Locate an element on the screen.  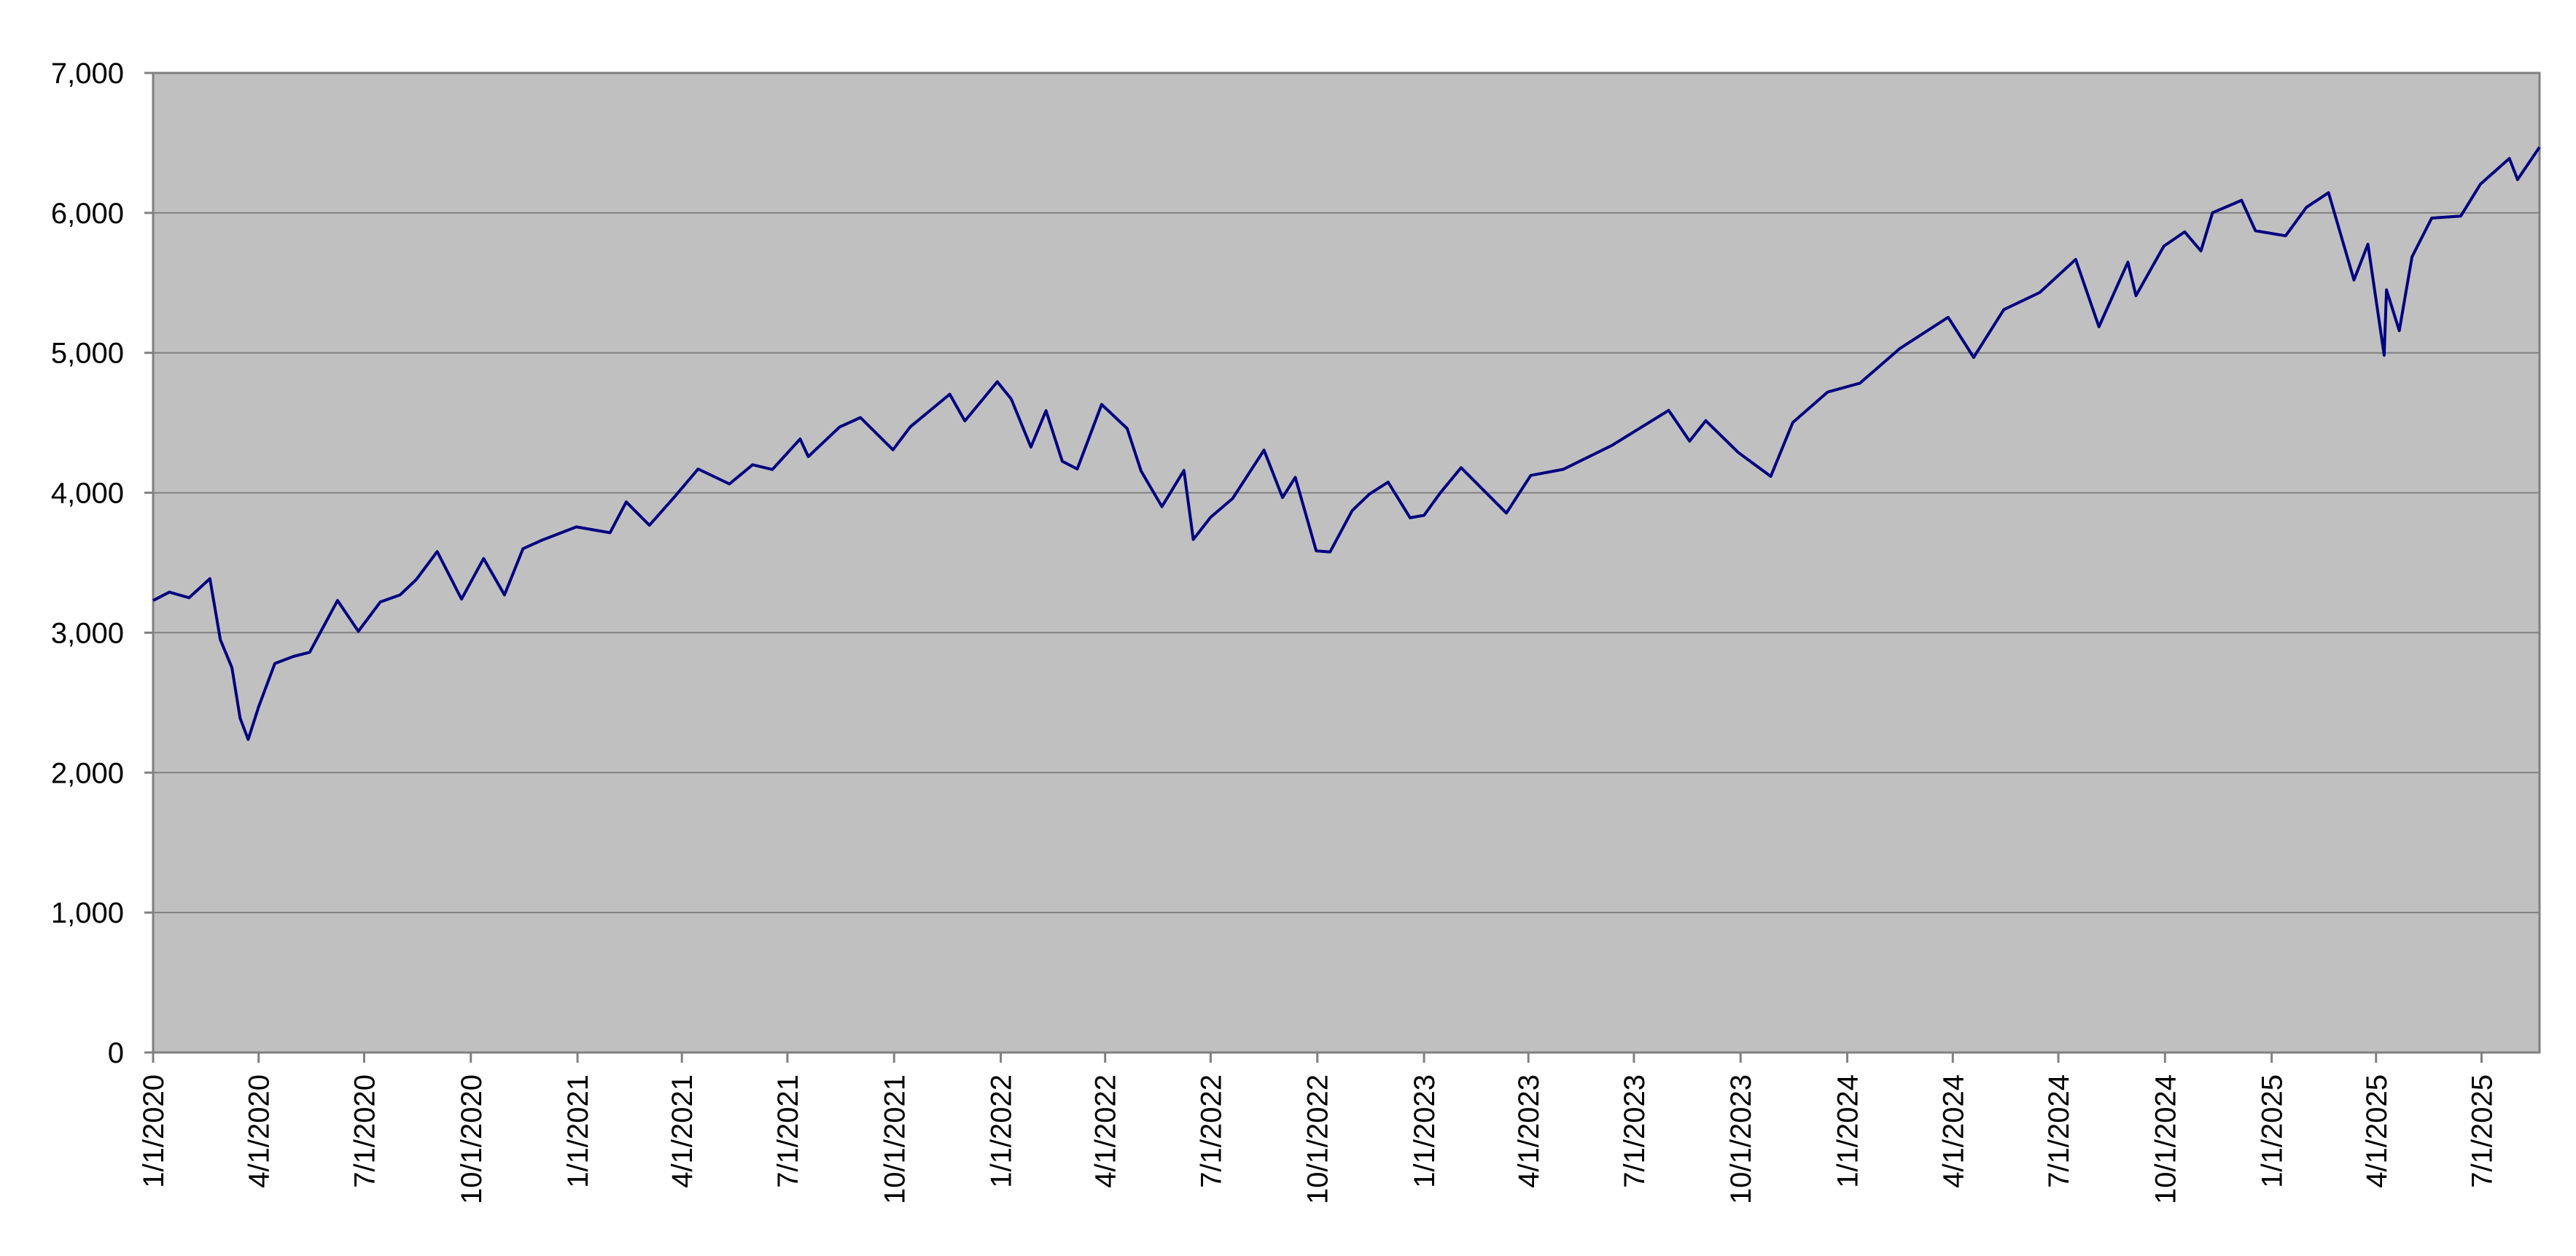
x-tick-label: 1/1/2024 is located at coordinates (1848, 1131).